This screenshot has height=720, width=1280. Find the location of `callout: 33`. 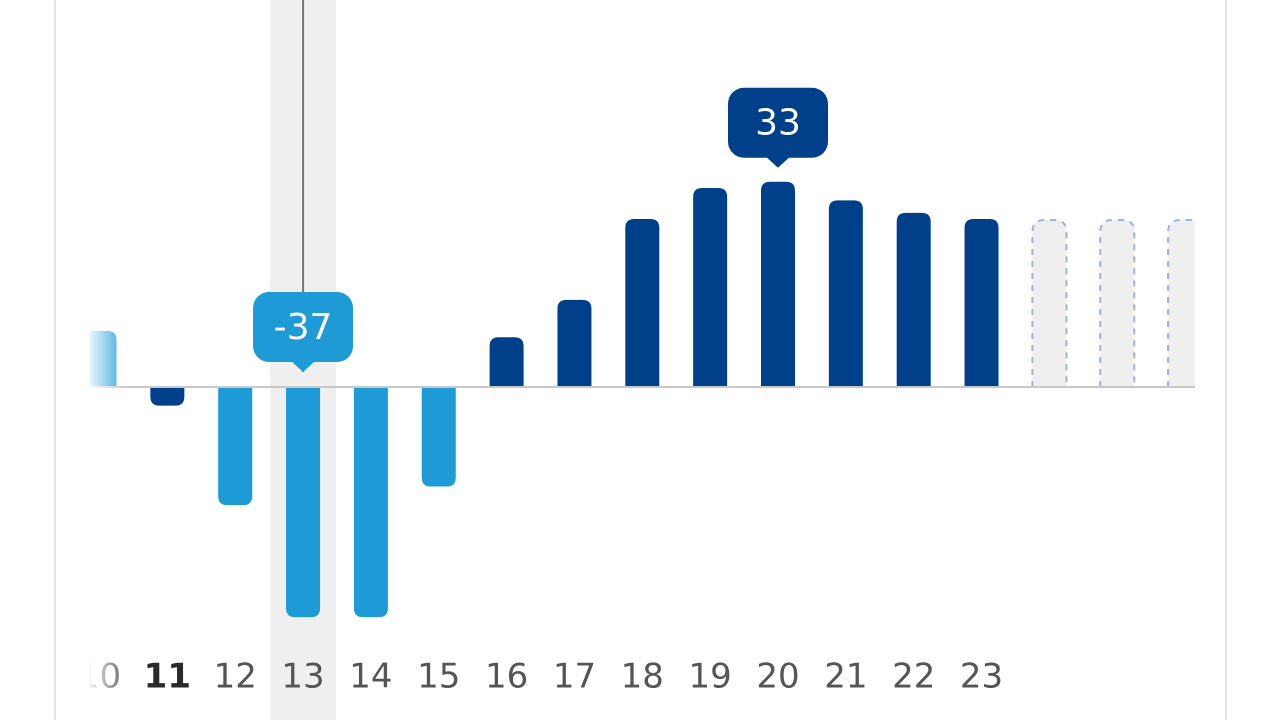

callout: 33 is located at coordinates (778, 127).